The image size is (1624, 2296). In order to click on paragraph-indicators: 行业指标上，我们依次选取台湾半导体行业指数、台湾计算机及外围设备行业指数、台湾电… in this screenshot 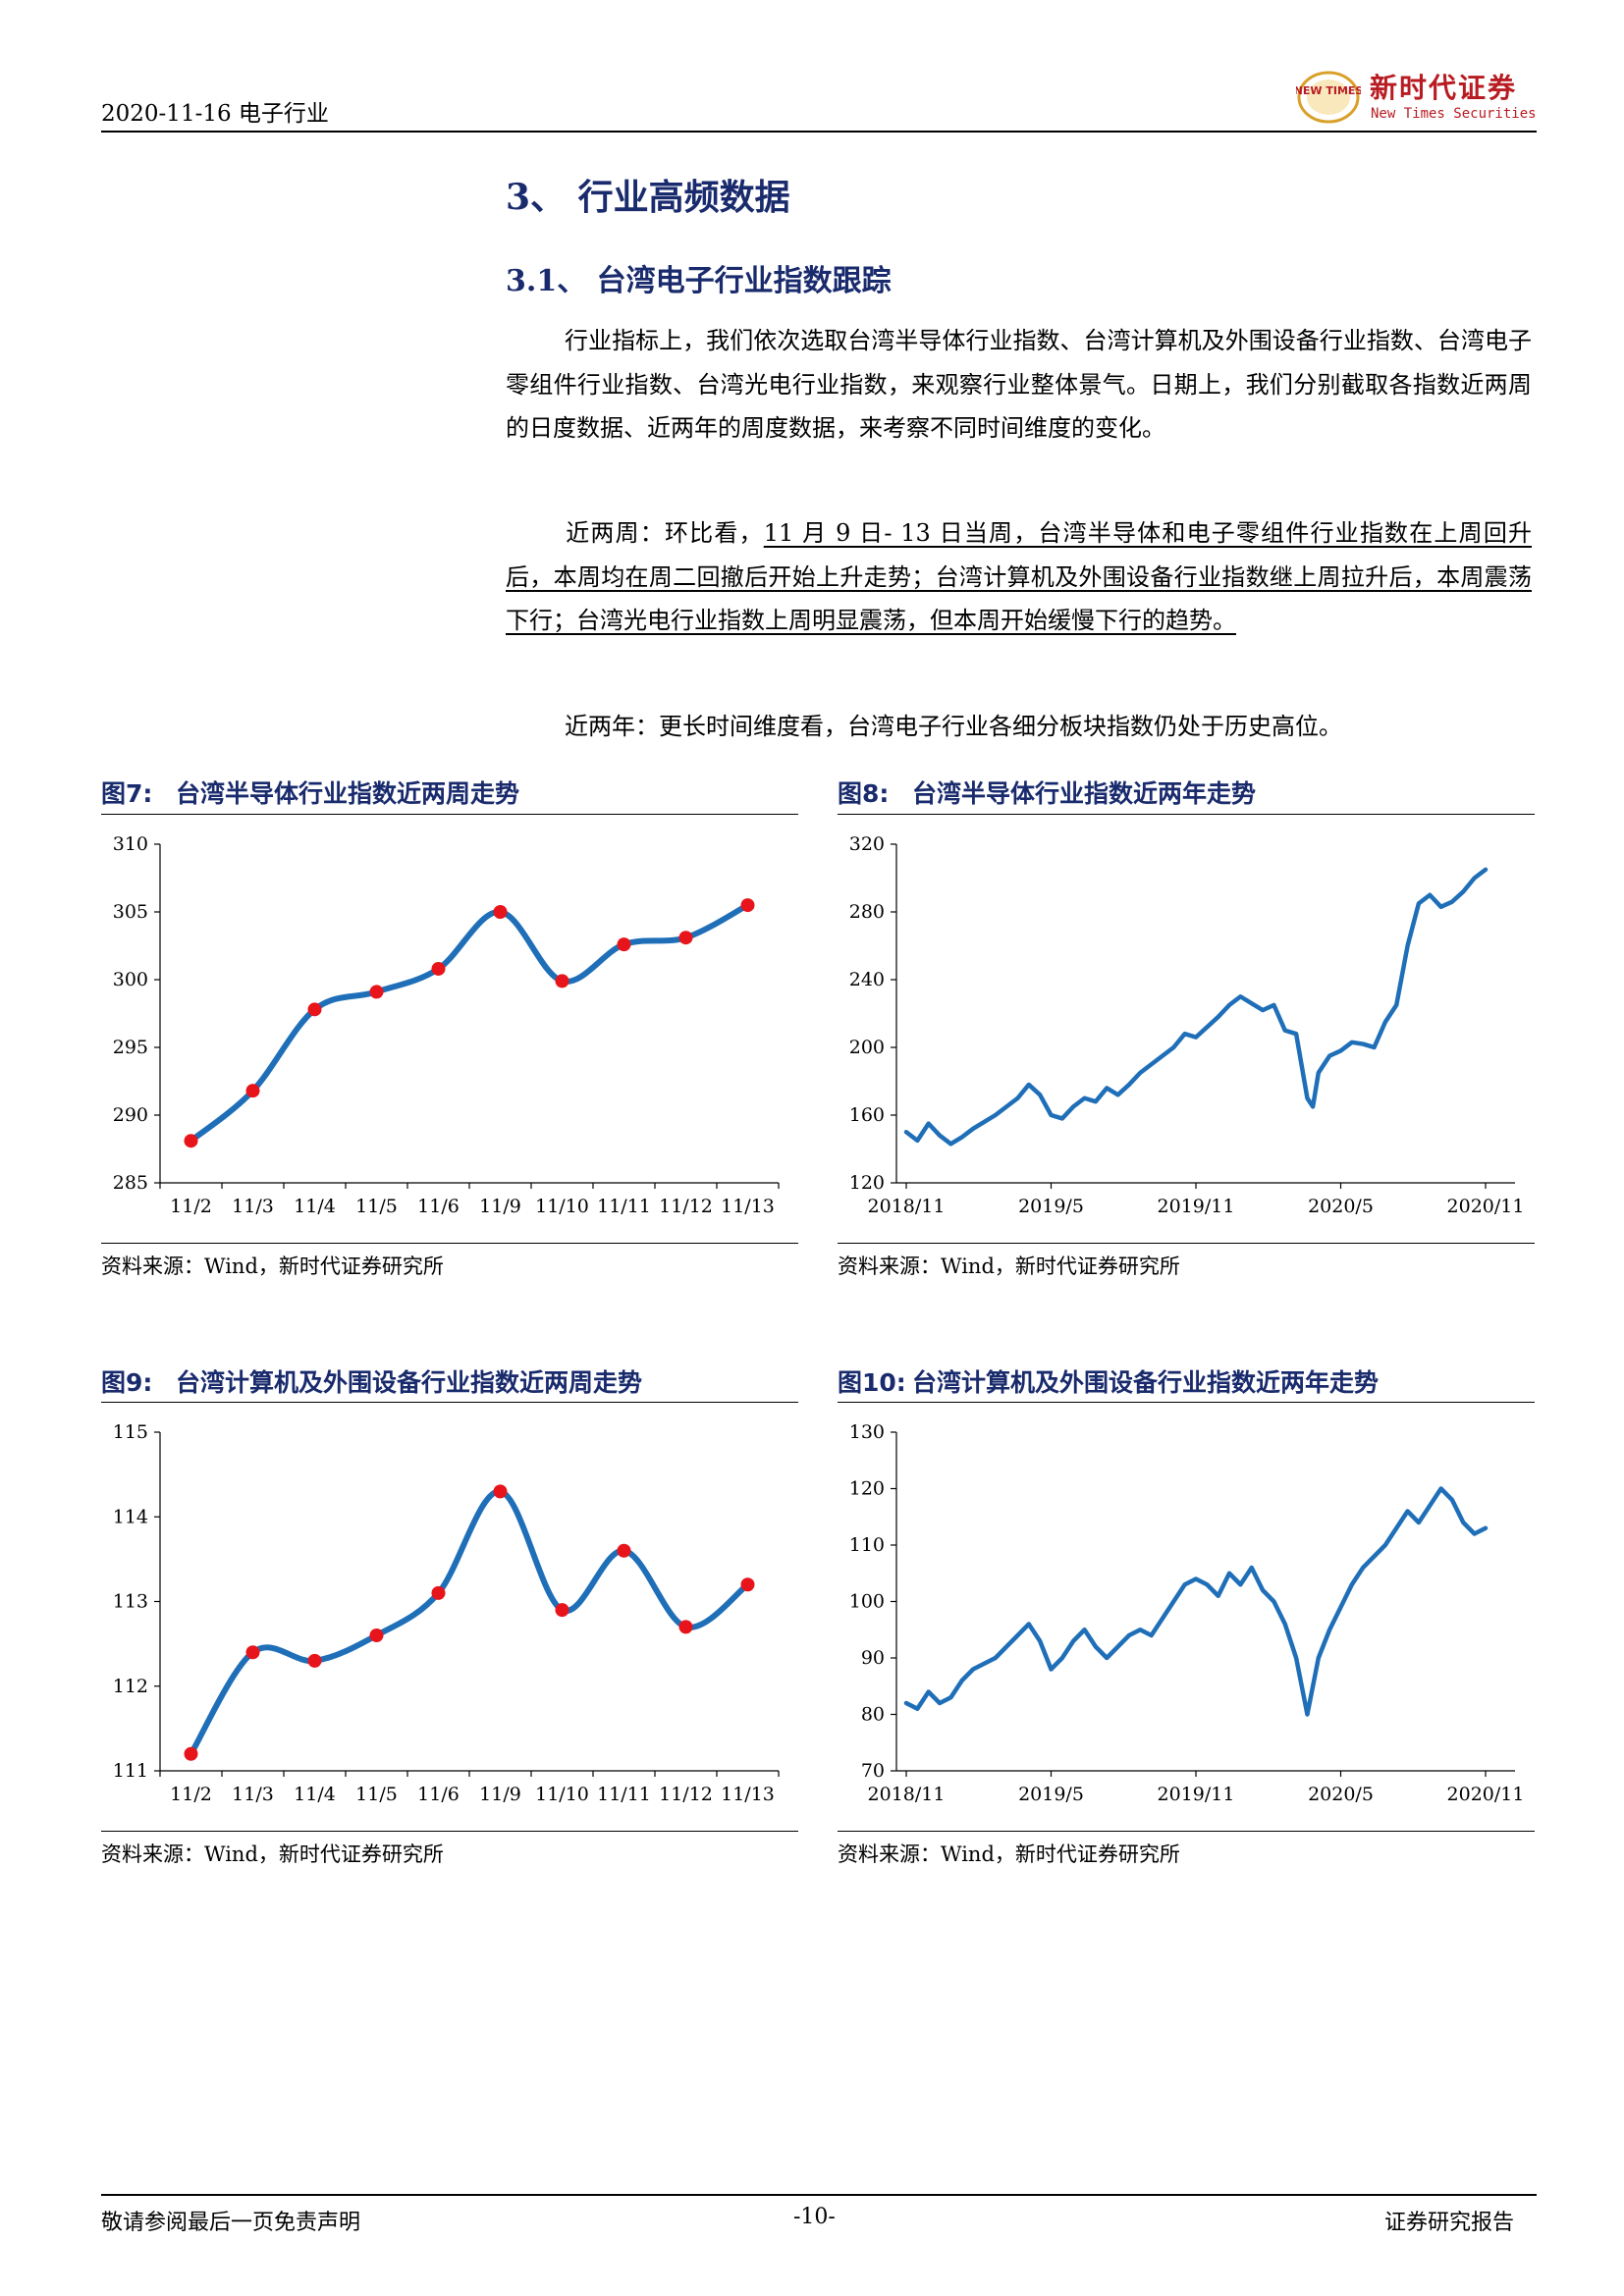, I will do `click(1019, 385)`.